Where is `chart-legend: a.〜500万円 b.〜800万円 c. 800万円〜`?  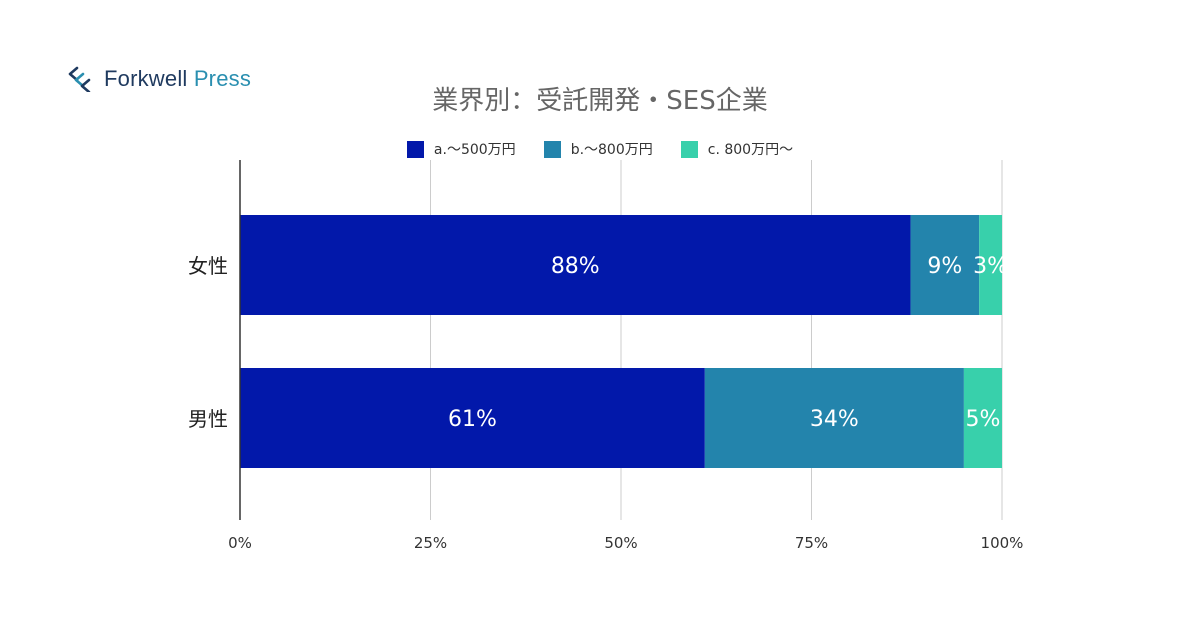 chart-legend: a.〜500万円 b.〜800万円 c. 800万円〜 is located at coordinates (600, 149).